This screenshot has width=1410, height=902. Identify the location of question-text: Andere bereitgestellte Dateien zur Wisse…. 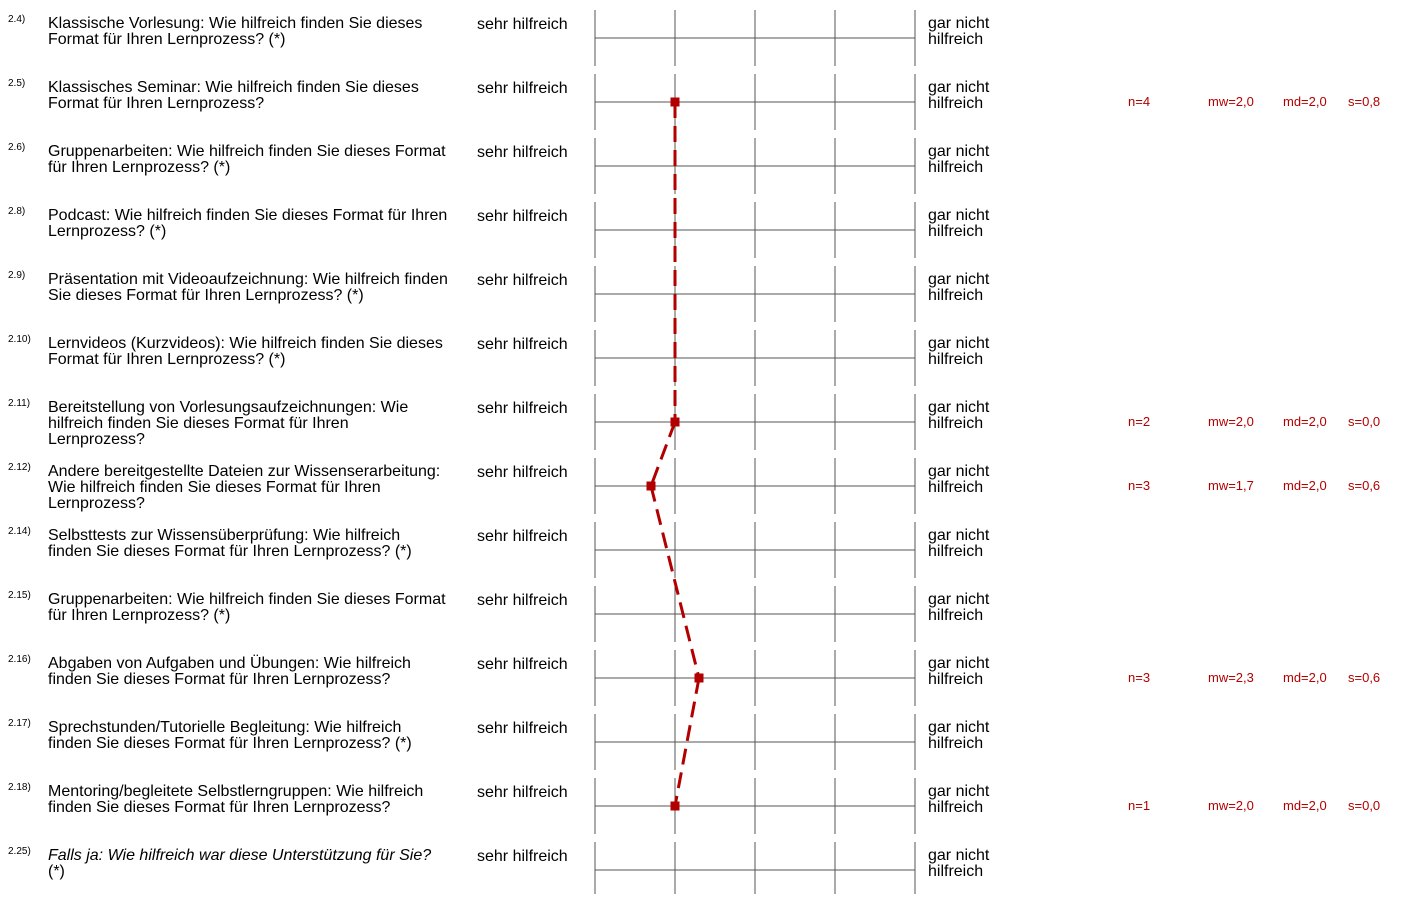
(244, 487).